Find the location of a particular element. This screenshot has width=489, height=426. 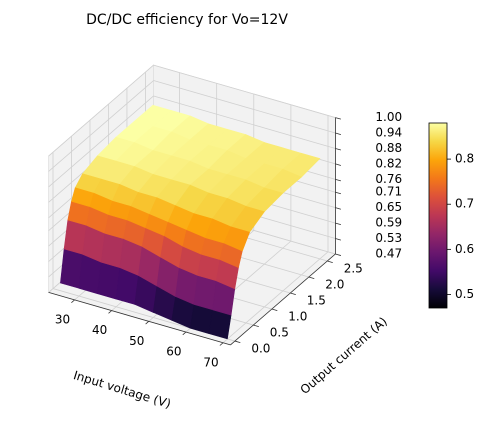

colorbar-tick-label: 0.8 is located at coordinates (464, 159).